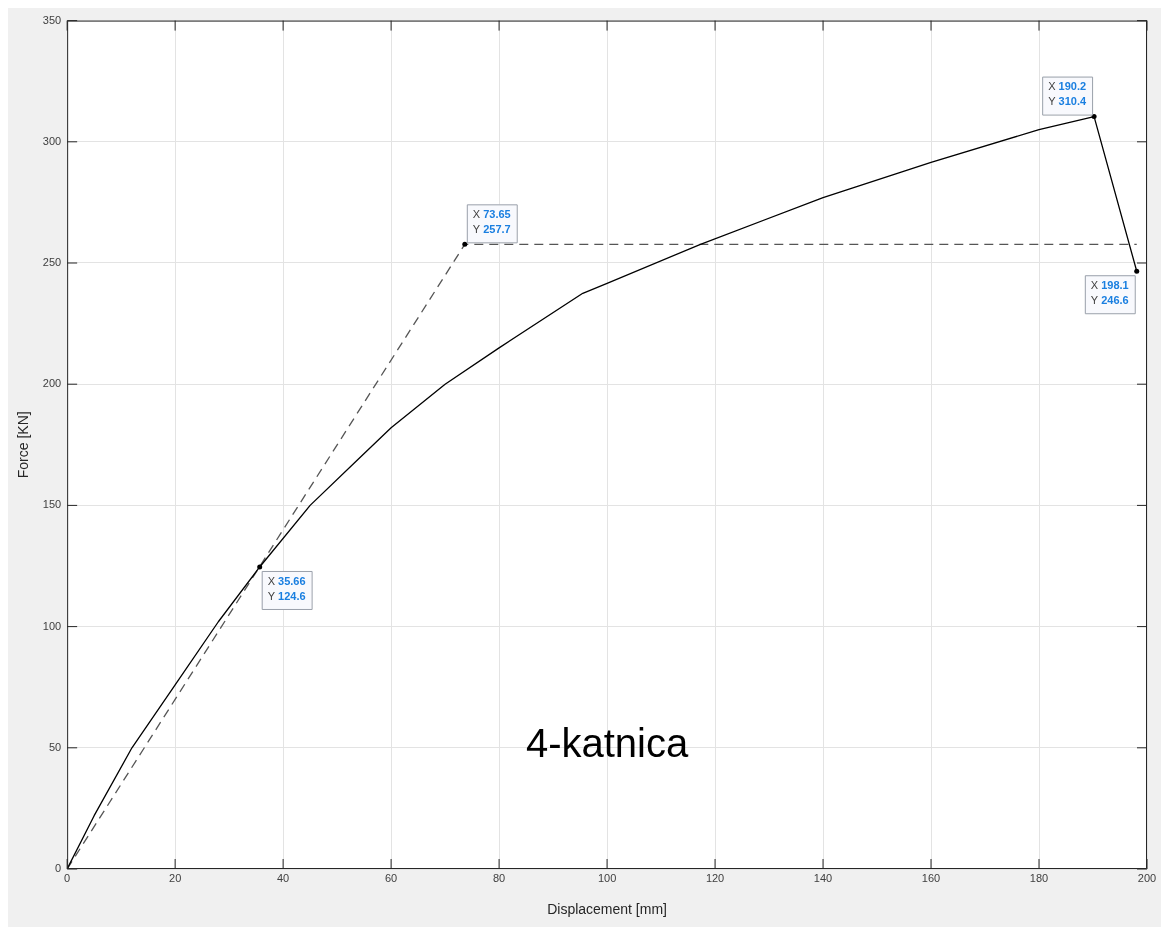  Describe the element at coordinates (931, 877) in the screenshot. I see `x-tick-label: 160` at that location.